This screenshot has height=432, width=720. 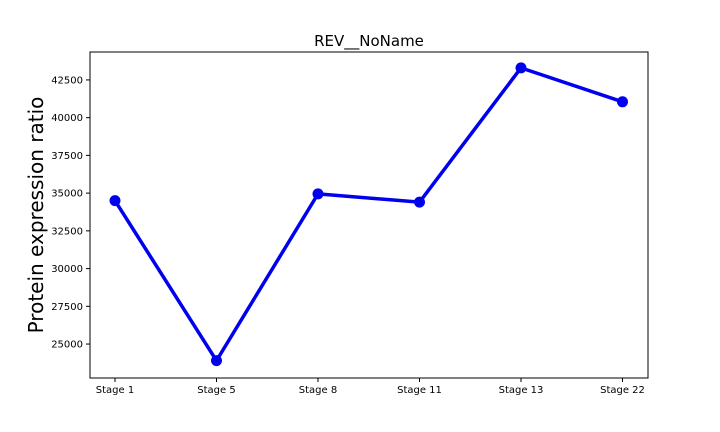 What do you see at coordinates (67, 231) in the screenshot?
I see `y-tick-label: 32500` at bounding box center [67, 231].